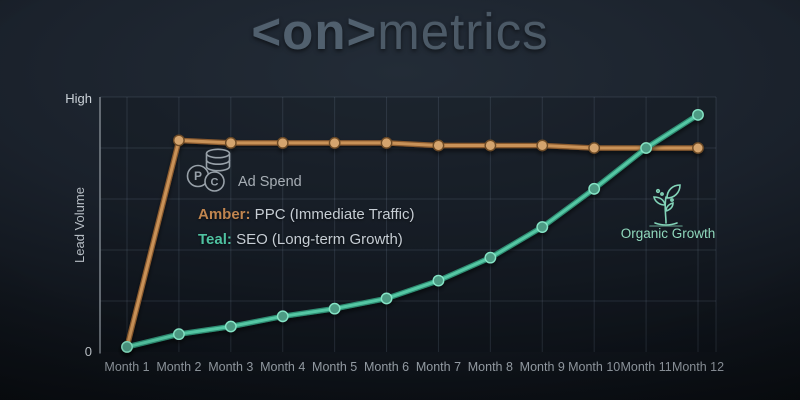 The image size is (800, 400). Describe the element at coordinates (178, 367) in the screenshot. I see `x-tick-label: Month 2` at that location.